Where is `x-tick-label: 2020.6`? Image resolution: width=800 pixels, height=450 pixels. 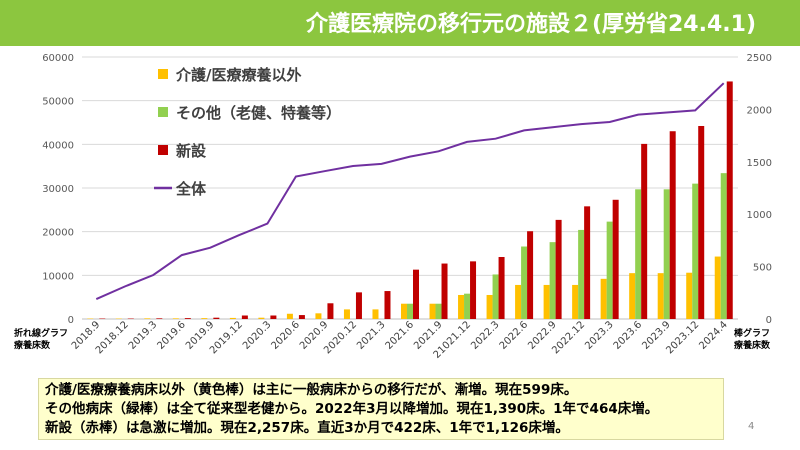 x-tick-label: 2020.6 is located at coordinates (286, 335).